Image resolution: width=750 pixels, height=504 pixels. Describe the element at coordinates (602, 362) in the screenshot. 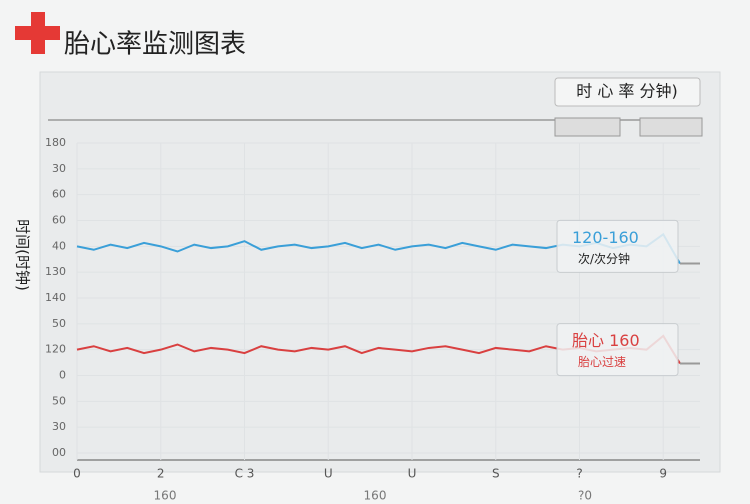

I see `legend-note: 胎心过速` at that location.